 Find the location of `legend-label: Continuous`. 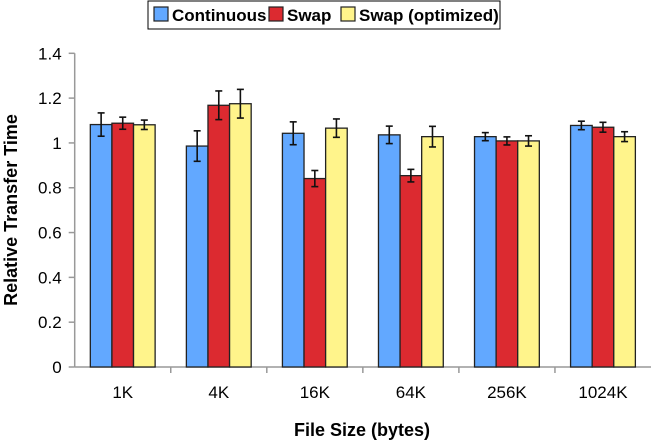

legend-label: Continuous is located at coordinates (219, 15).